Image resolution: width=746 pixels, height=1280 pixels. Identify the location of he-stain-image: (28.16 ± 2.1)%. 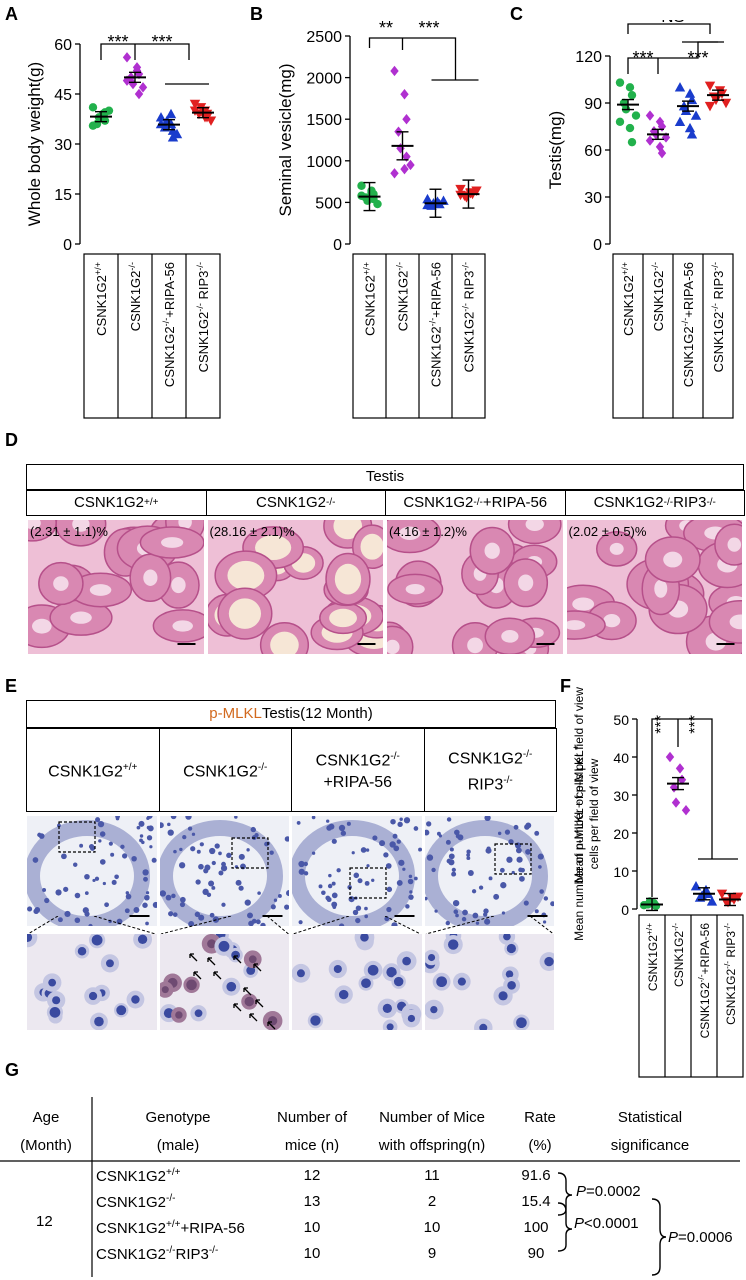
(295, 587).